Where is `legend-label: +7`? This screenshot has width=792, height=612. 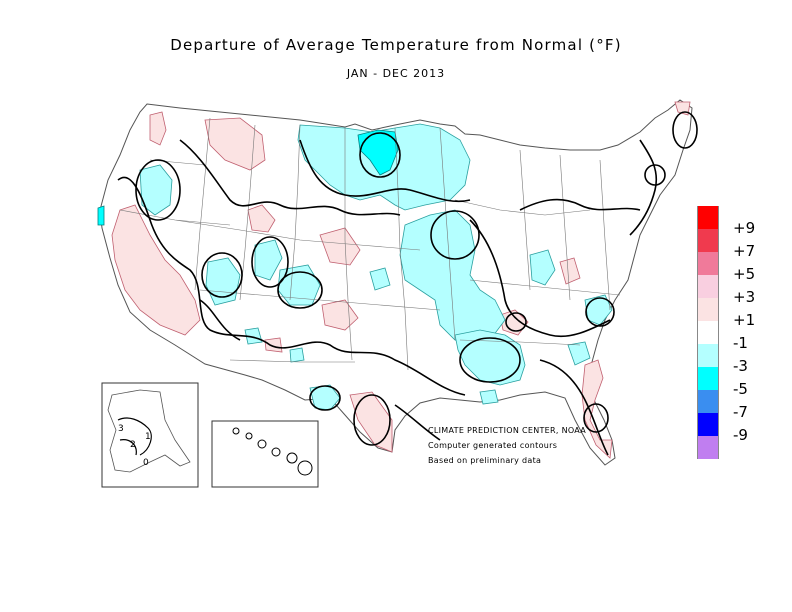 legend-label: +7 is located at coordinates (744, 251).